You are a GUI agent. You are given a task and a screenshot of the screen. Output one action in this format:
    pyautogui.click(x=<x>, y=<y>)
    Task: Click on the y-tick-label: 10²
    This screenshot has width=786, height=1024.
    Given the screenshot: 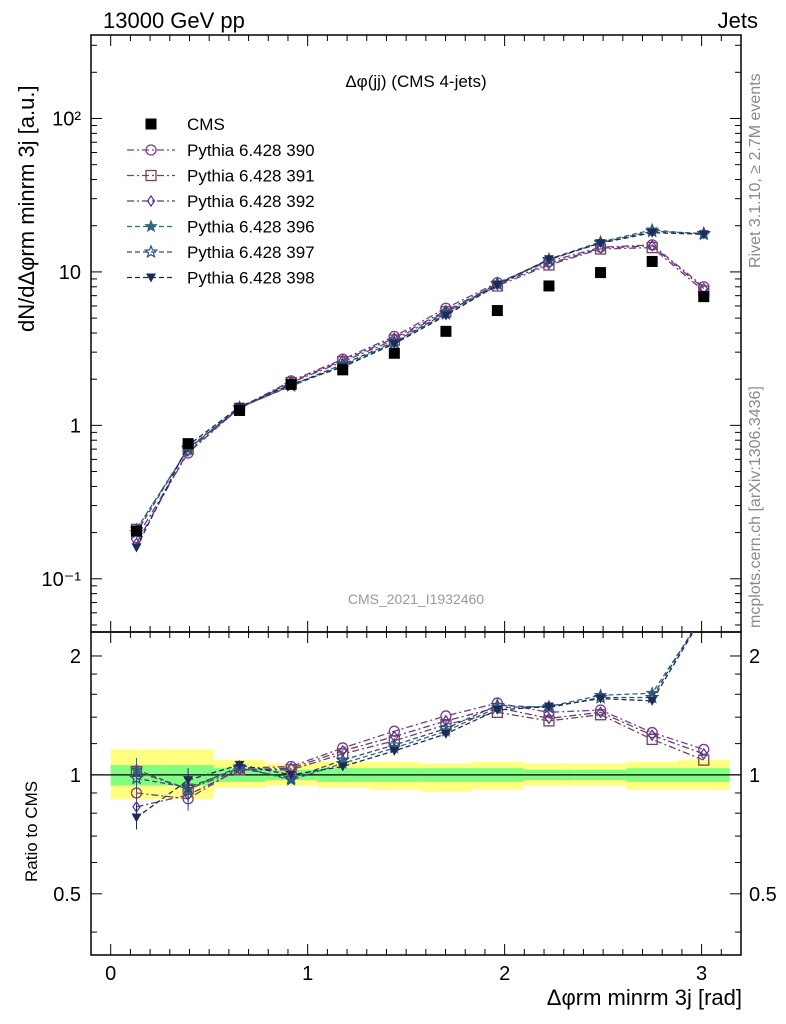 What is the action you would take?
    pyautogui.click(x=66, y=119)
    